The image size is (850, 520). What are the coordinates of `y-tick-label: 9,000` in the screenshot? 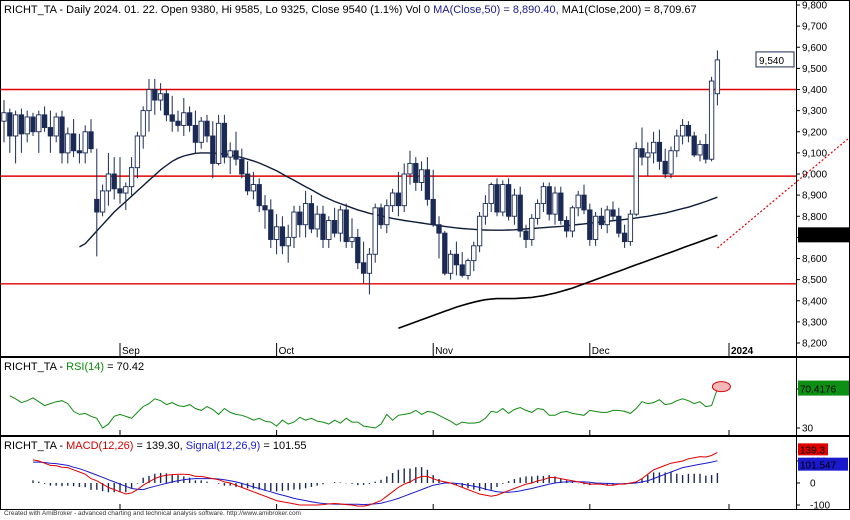 It's located at (814, 175).